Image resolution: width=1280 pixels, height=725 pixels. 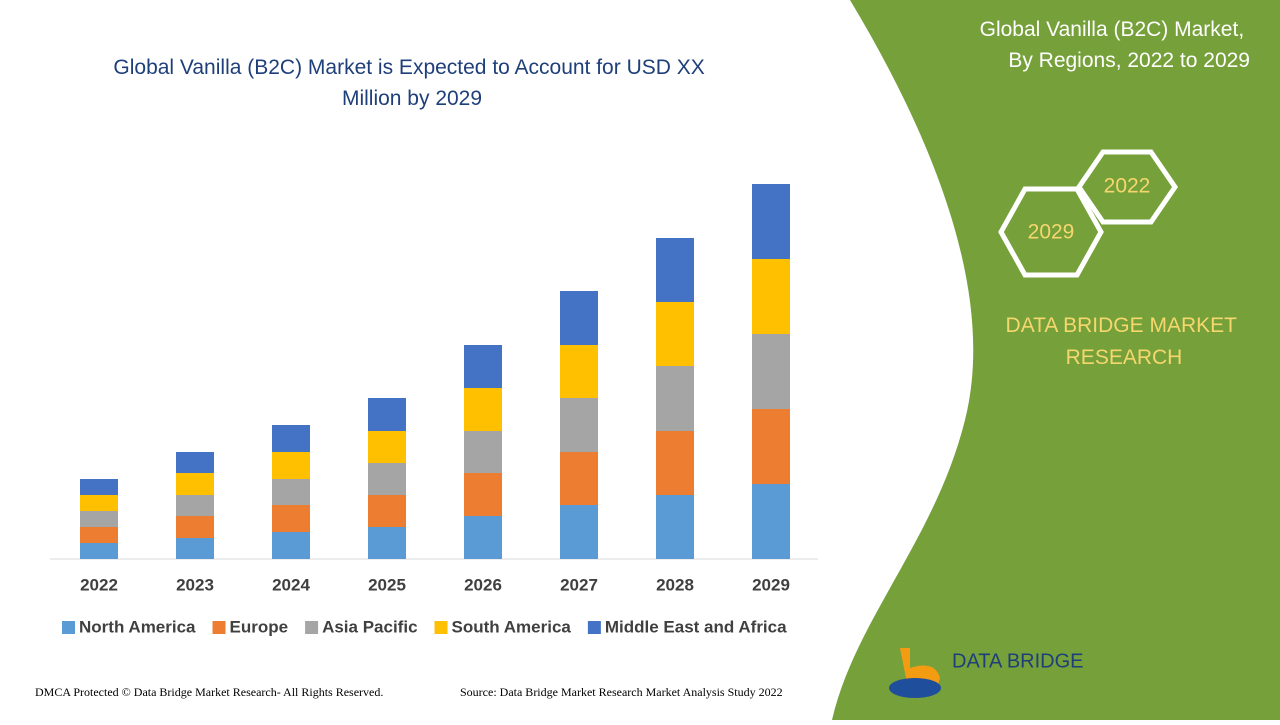 What do you see at coordinates (412, 98) in the screenshot?
I see `chart-title-line: Million by 2029` at bounding box center [412, 98].